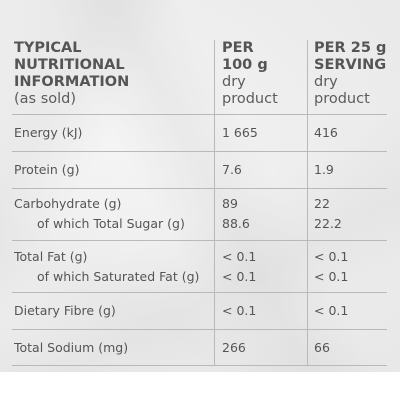 The image size is (400, 400). Describe the element at coordinates (239, 256) in the screenshot. I see `value-total-fat-per100: < 0.1` at that location.